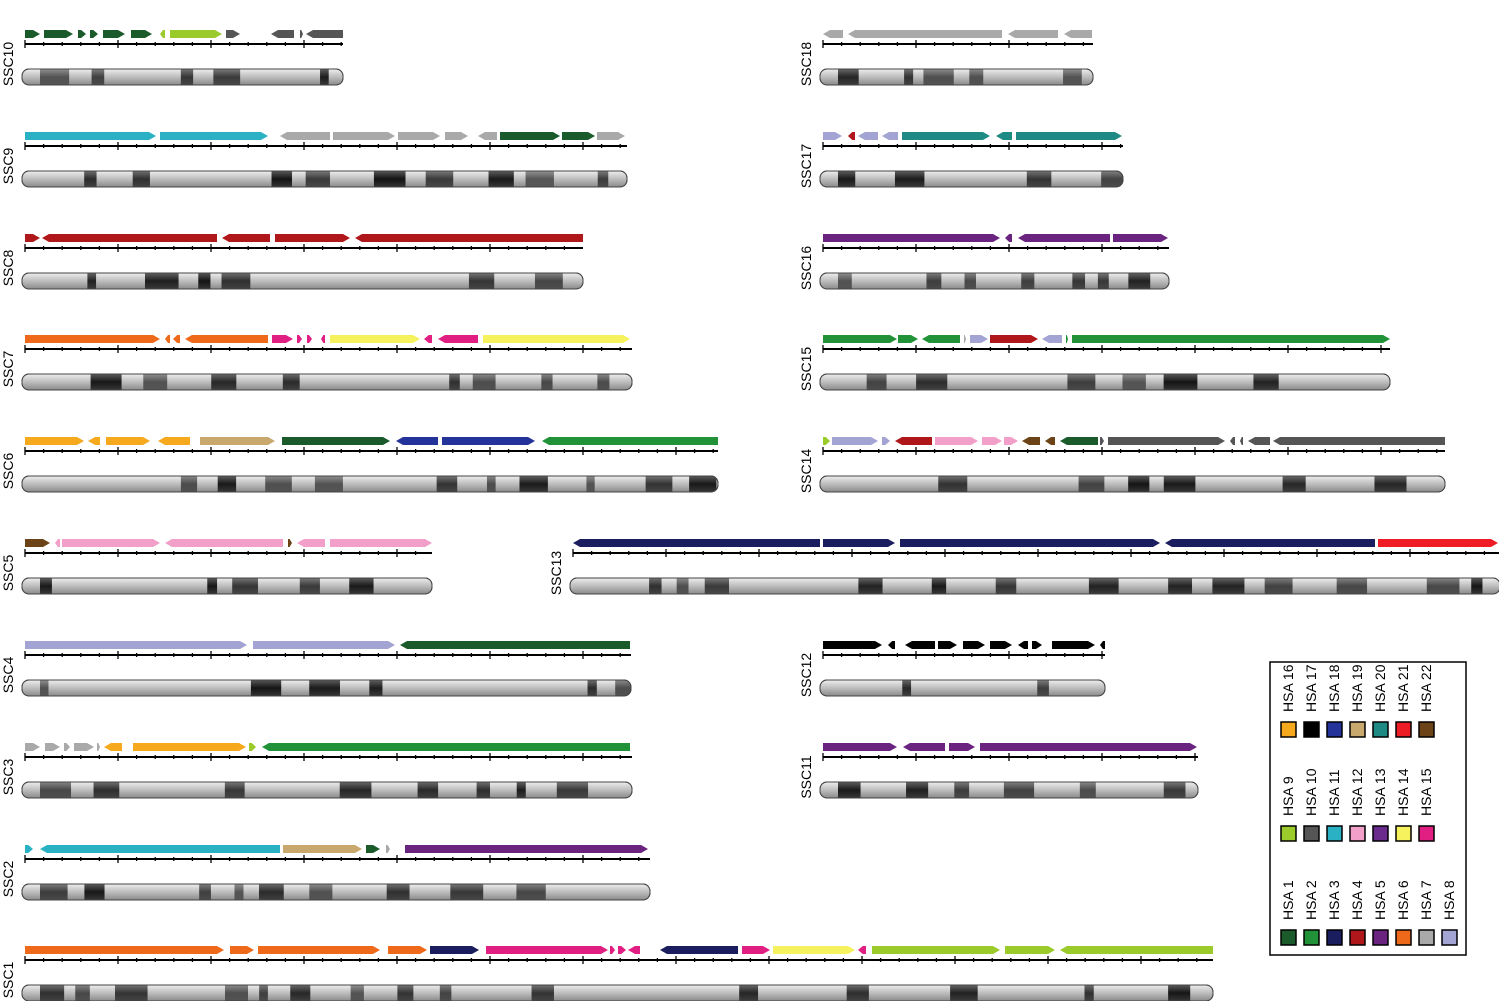  Describe the element at coordinates (1426, 688) in the screenshot. I see `legend-label: HSA 22` at that location.